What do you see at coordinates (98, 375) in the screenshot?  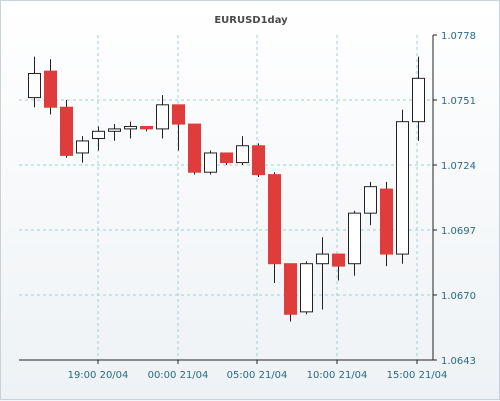 I see `x-tick-label: 19:00 20/04` at bounding box center [98, 375].